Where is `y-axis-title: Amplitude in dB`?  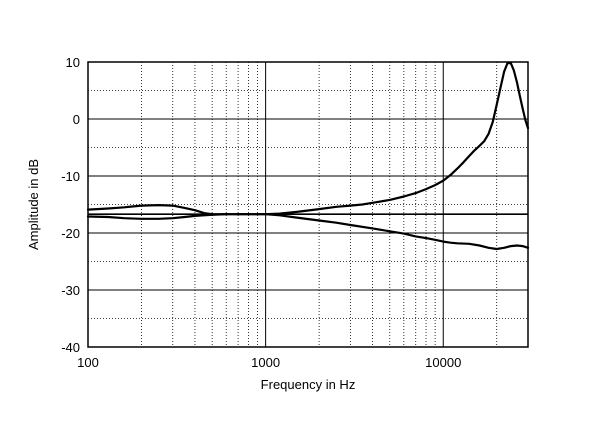 y-axis-title: Amplitude in dB is located at coordinates (33, 204).